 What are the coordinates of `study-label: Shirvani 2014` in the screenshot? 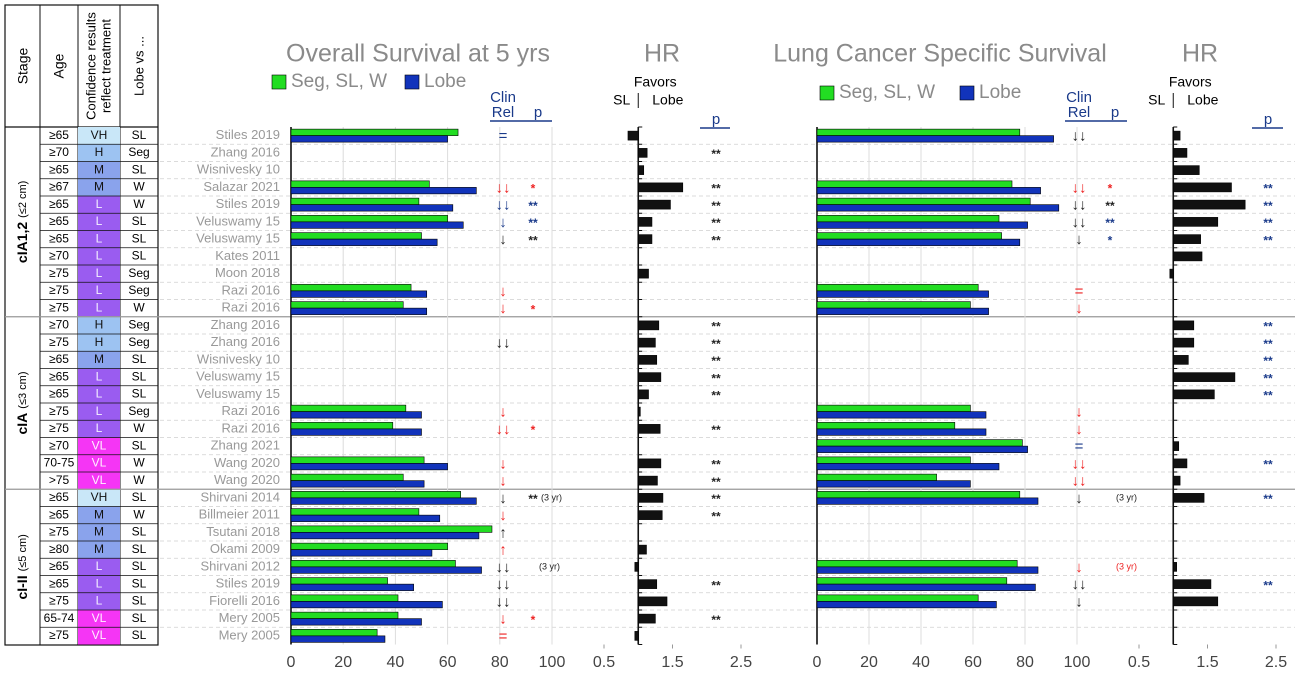 It's located at (241, 496).